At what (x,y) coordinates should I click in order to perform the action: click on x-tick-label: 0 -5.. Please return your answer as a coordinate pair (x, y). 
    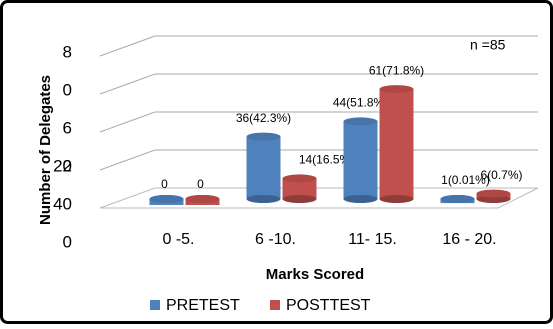
    Looking at the image, I should click on (178, 239).